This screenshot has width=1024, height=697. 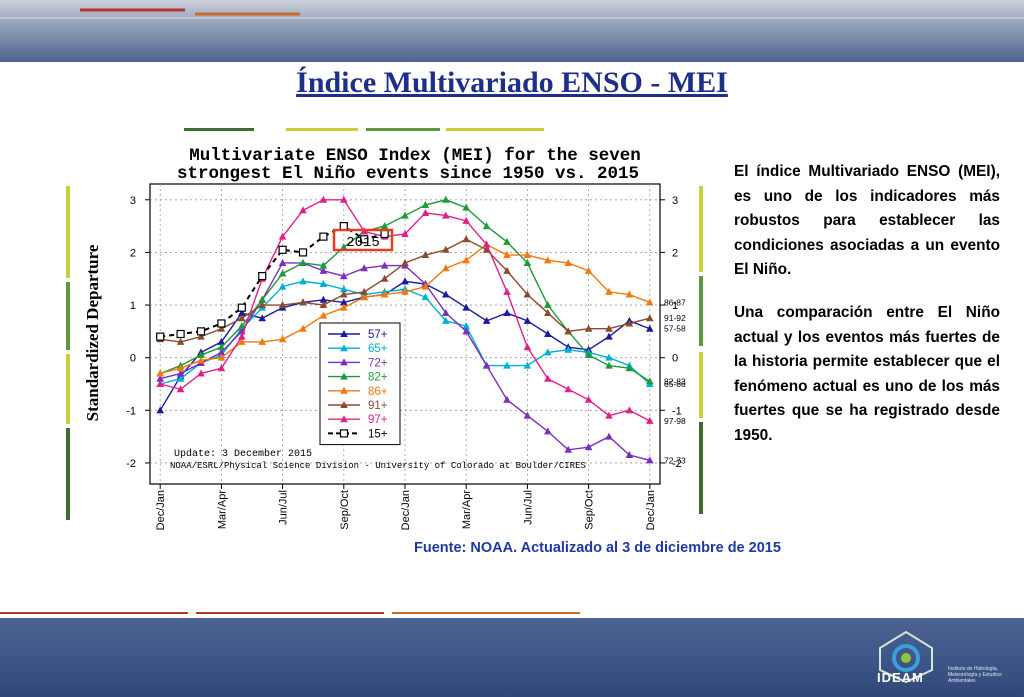 What do you see at coordinates (133, 306) in the screenshot?
I see `y-tick-label: 1` at bounding box center [133, 306].